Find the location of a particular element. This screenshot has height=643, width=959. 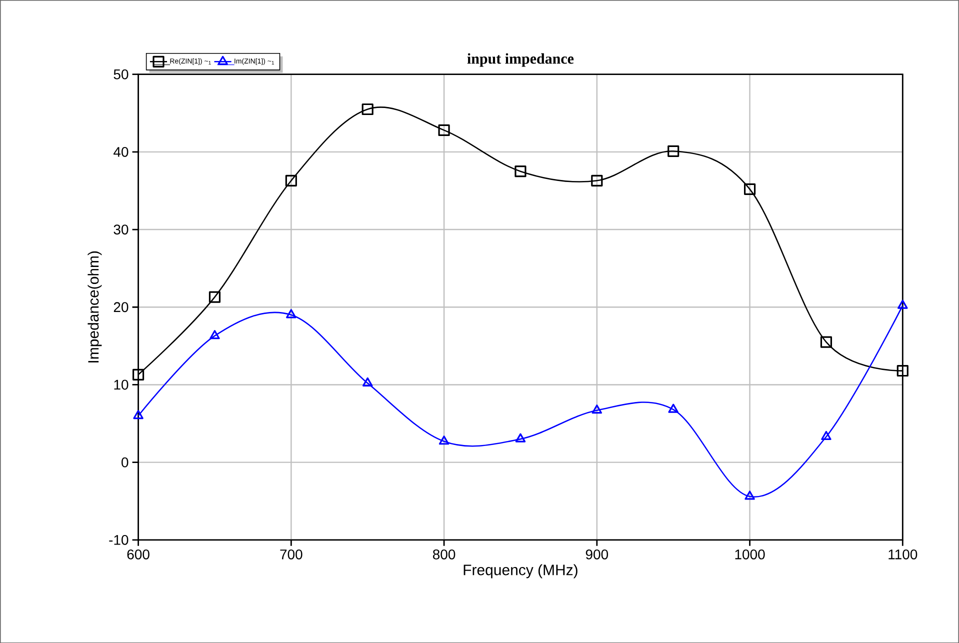

y-tick-label: 10 is located at coordinates (121, 385).